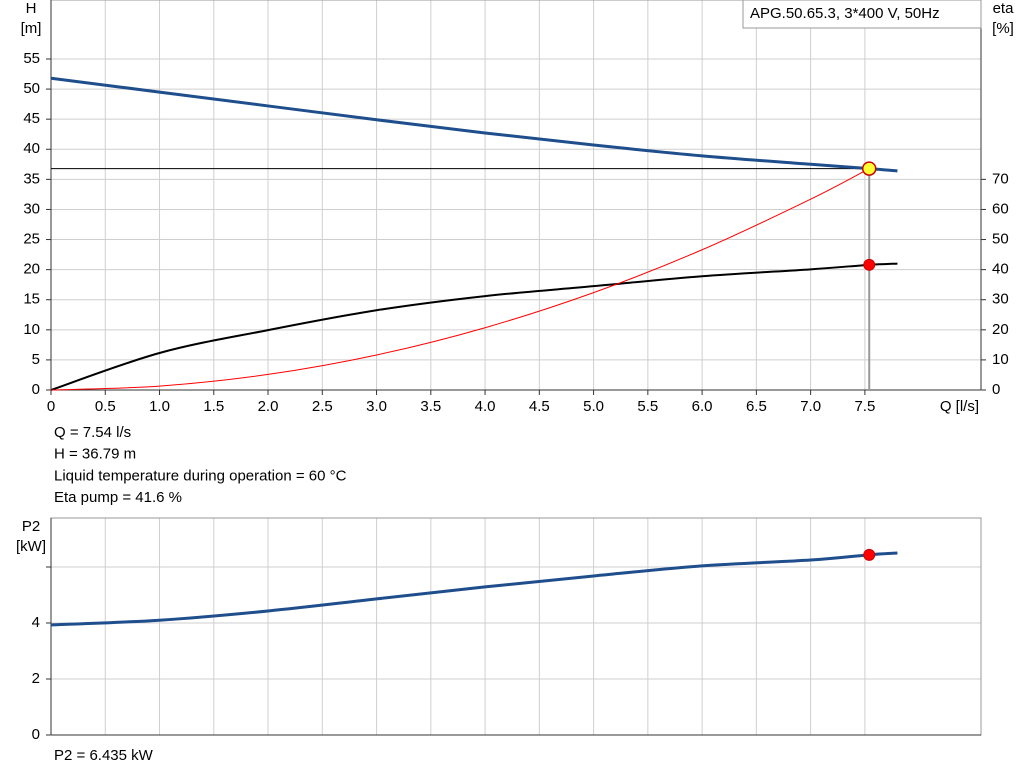 The image size is (1024, 781). What do you see at coordinates (31, 546) in the screenshot?
I see `y-axis-unit: [kW]` at bounding box center [31, 546].